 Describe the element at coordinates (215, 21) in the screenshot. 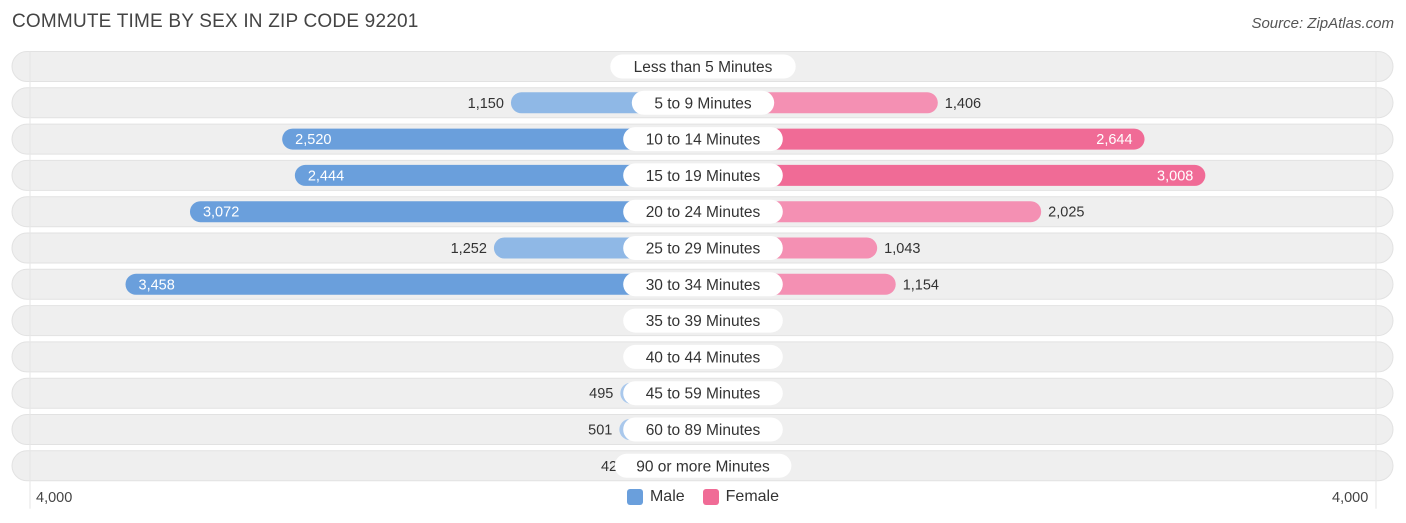

I see `chart-title: COMMUTE TIME BY SEX IN ZIP CODE 92201` at that location.